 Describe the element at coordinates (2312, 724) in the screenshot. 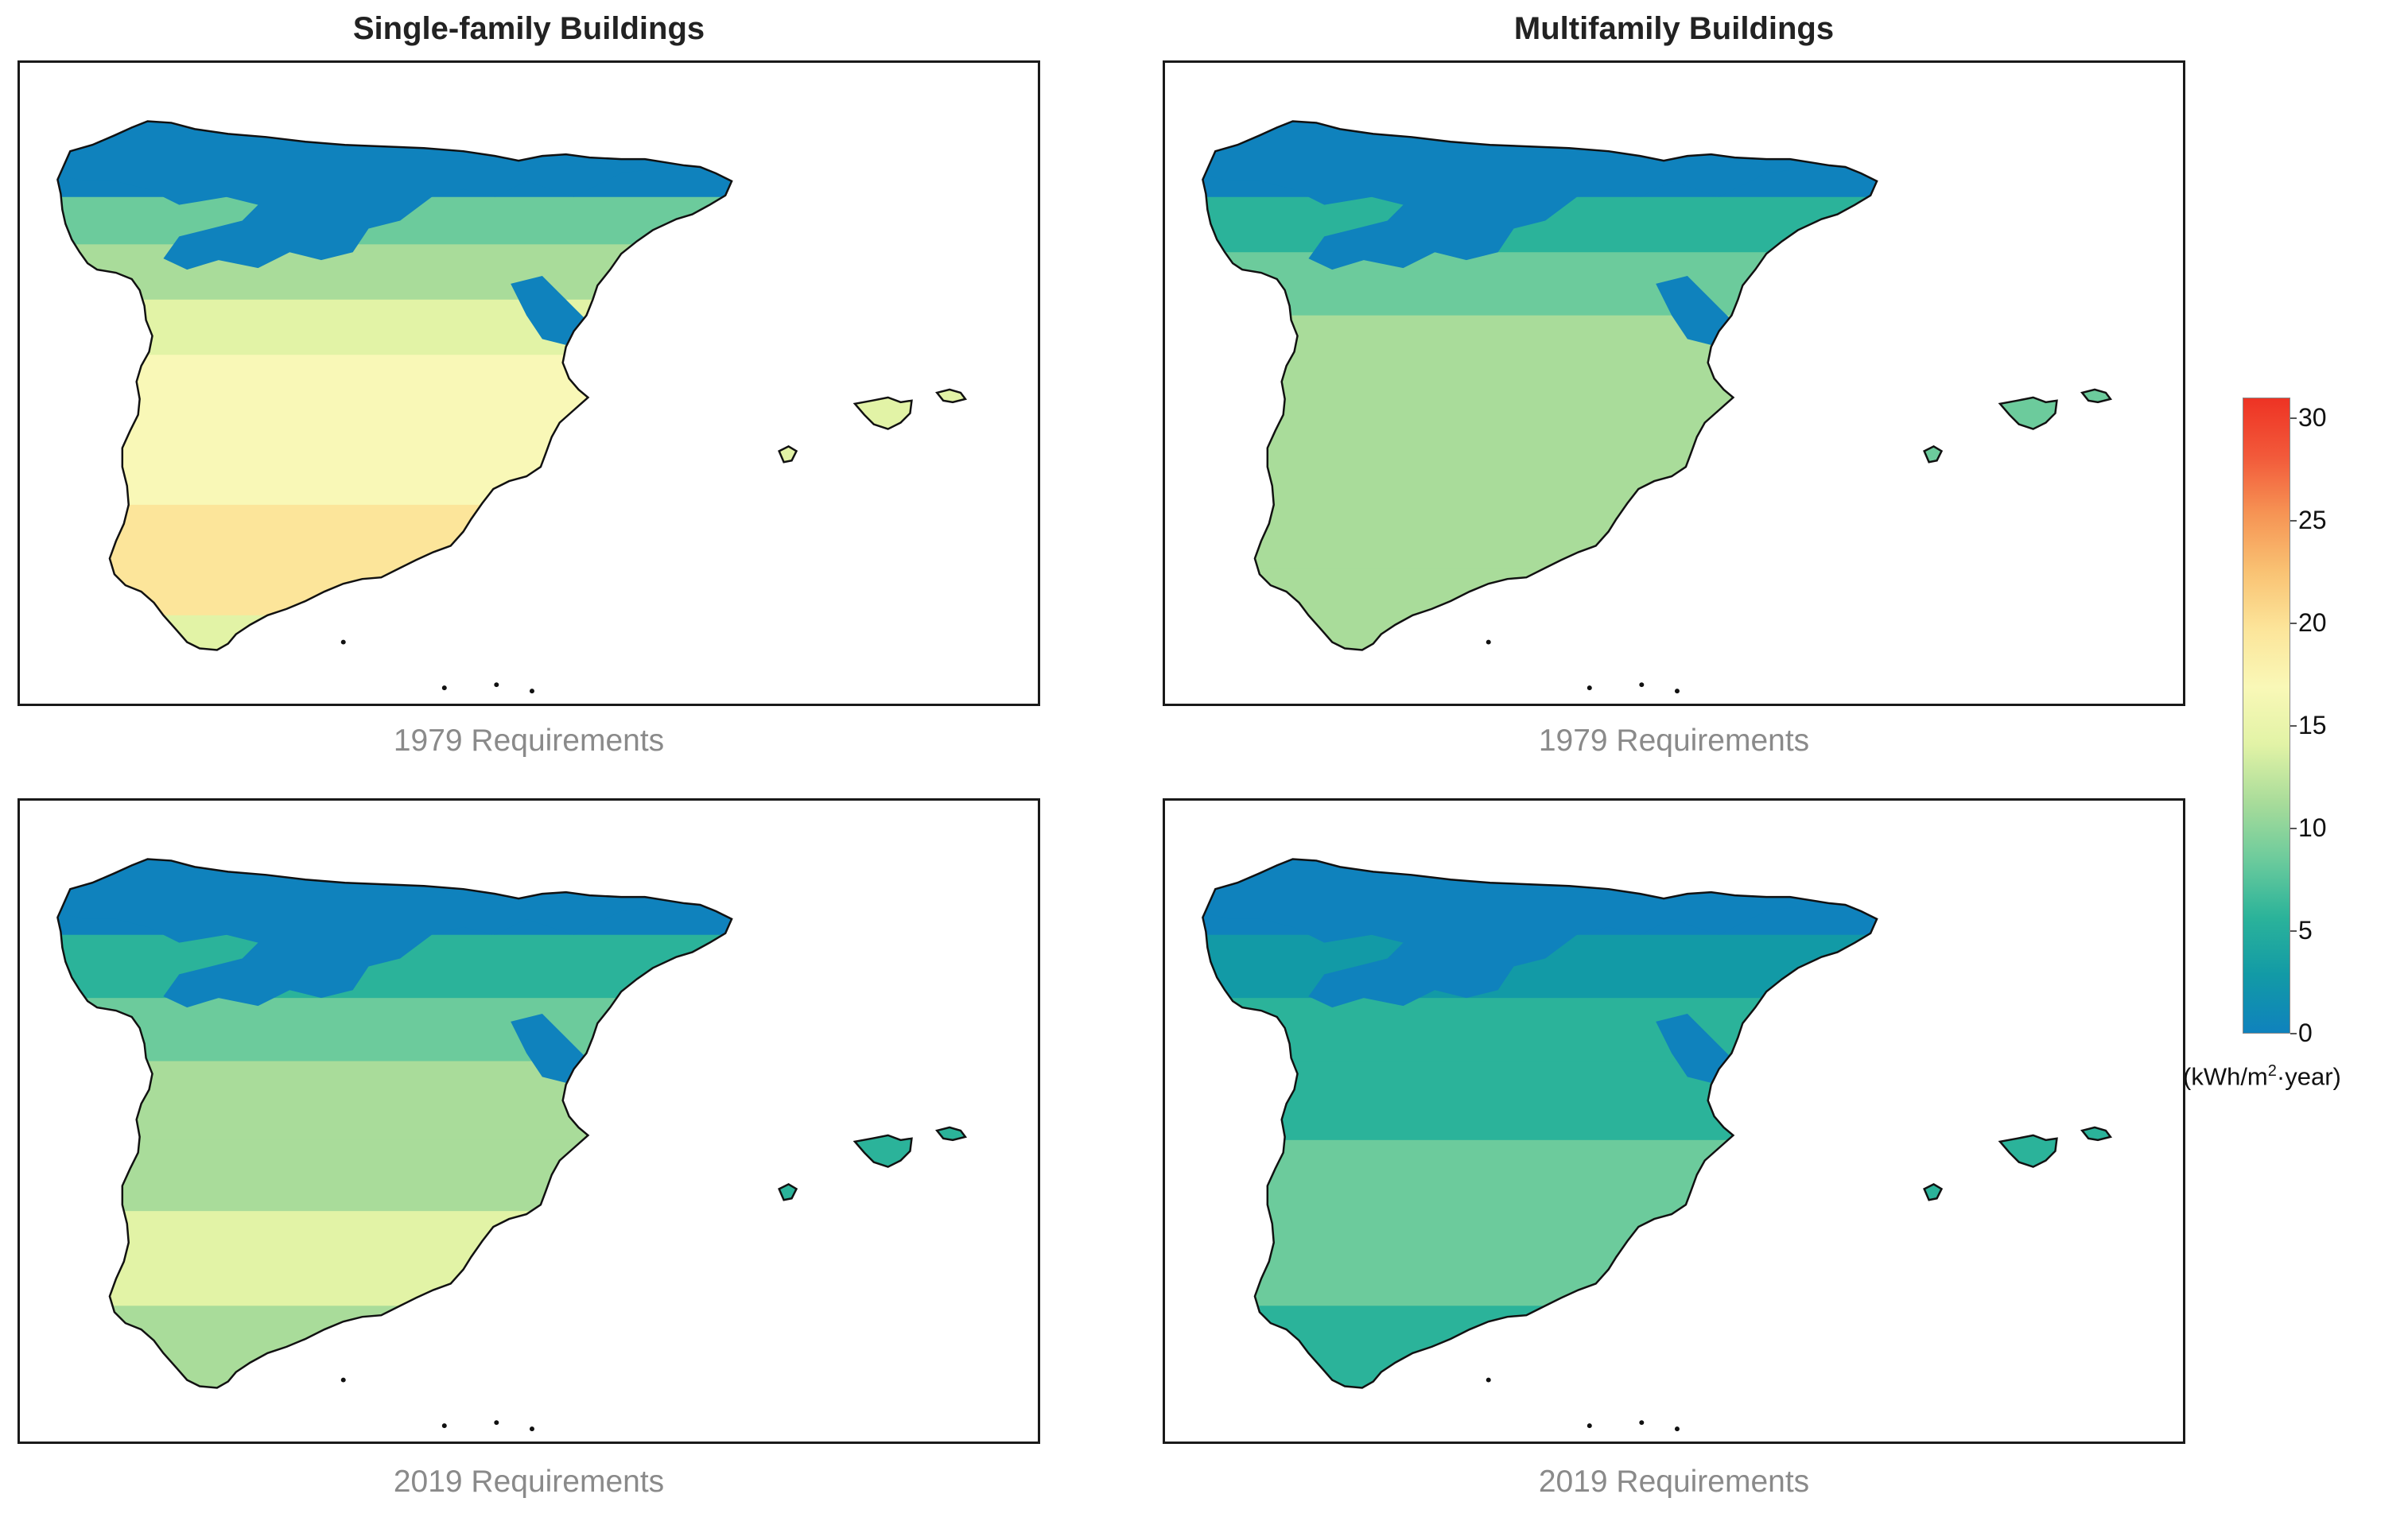

I see `colorbar-tick-label: 15` at that location.